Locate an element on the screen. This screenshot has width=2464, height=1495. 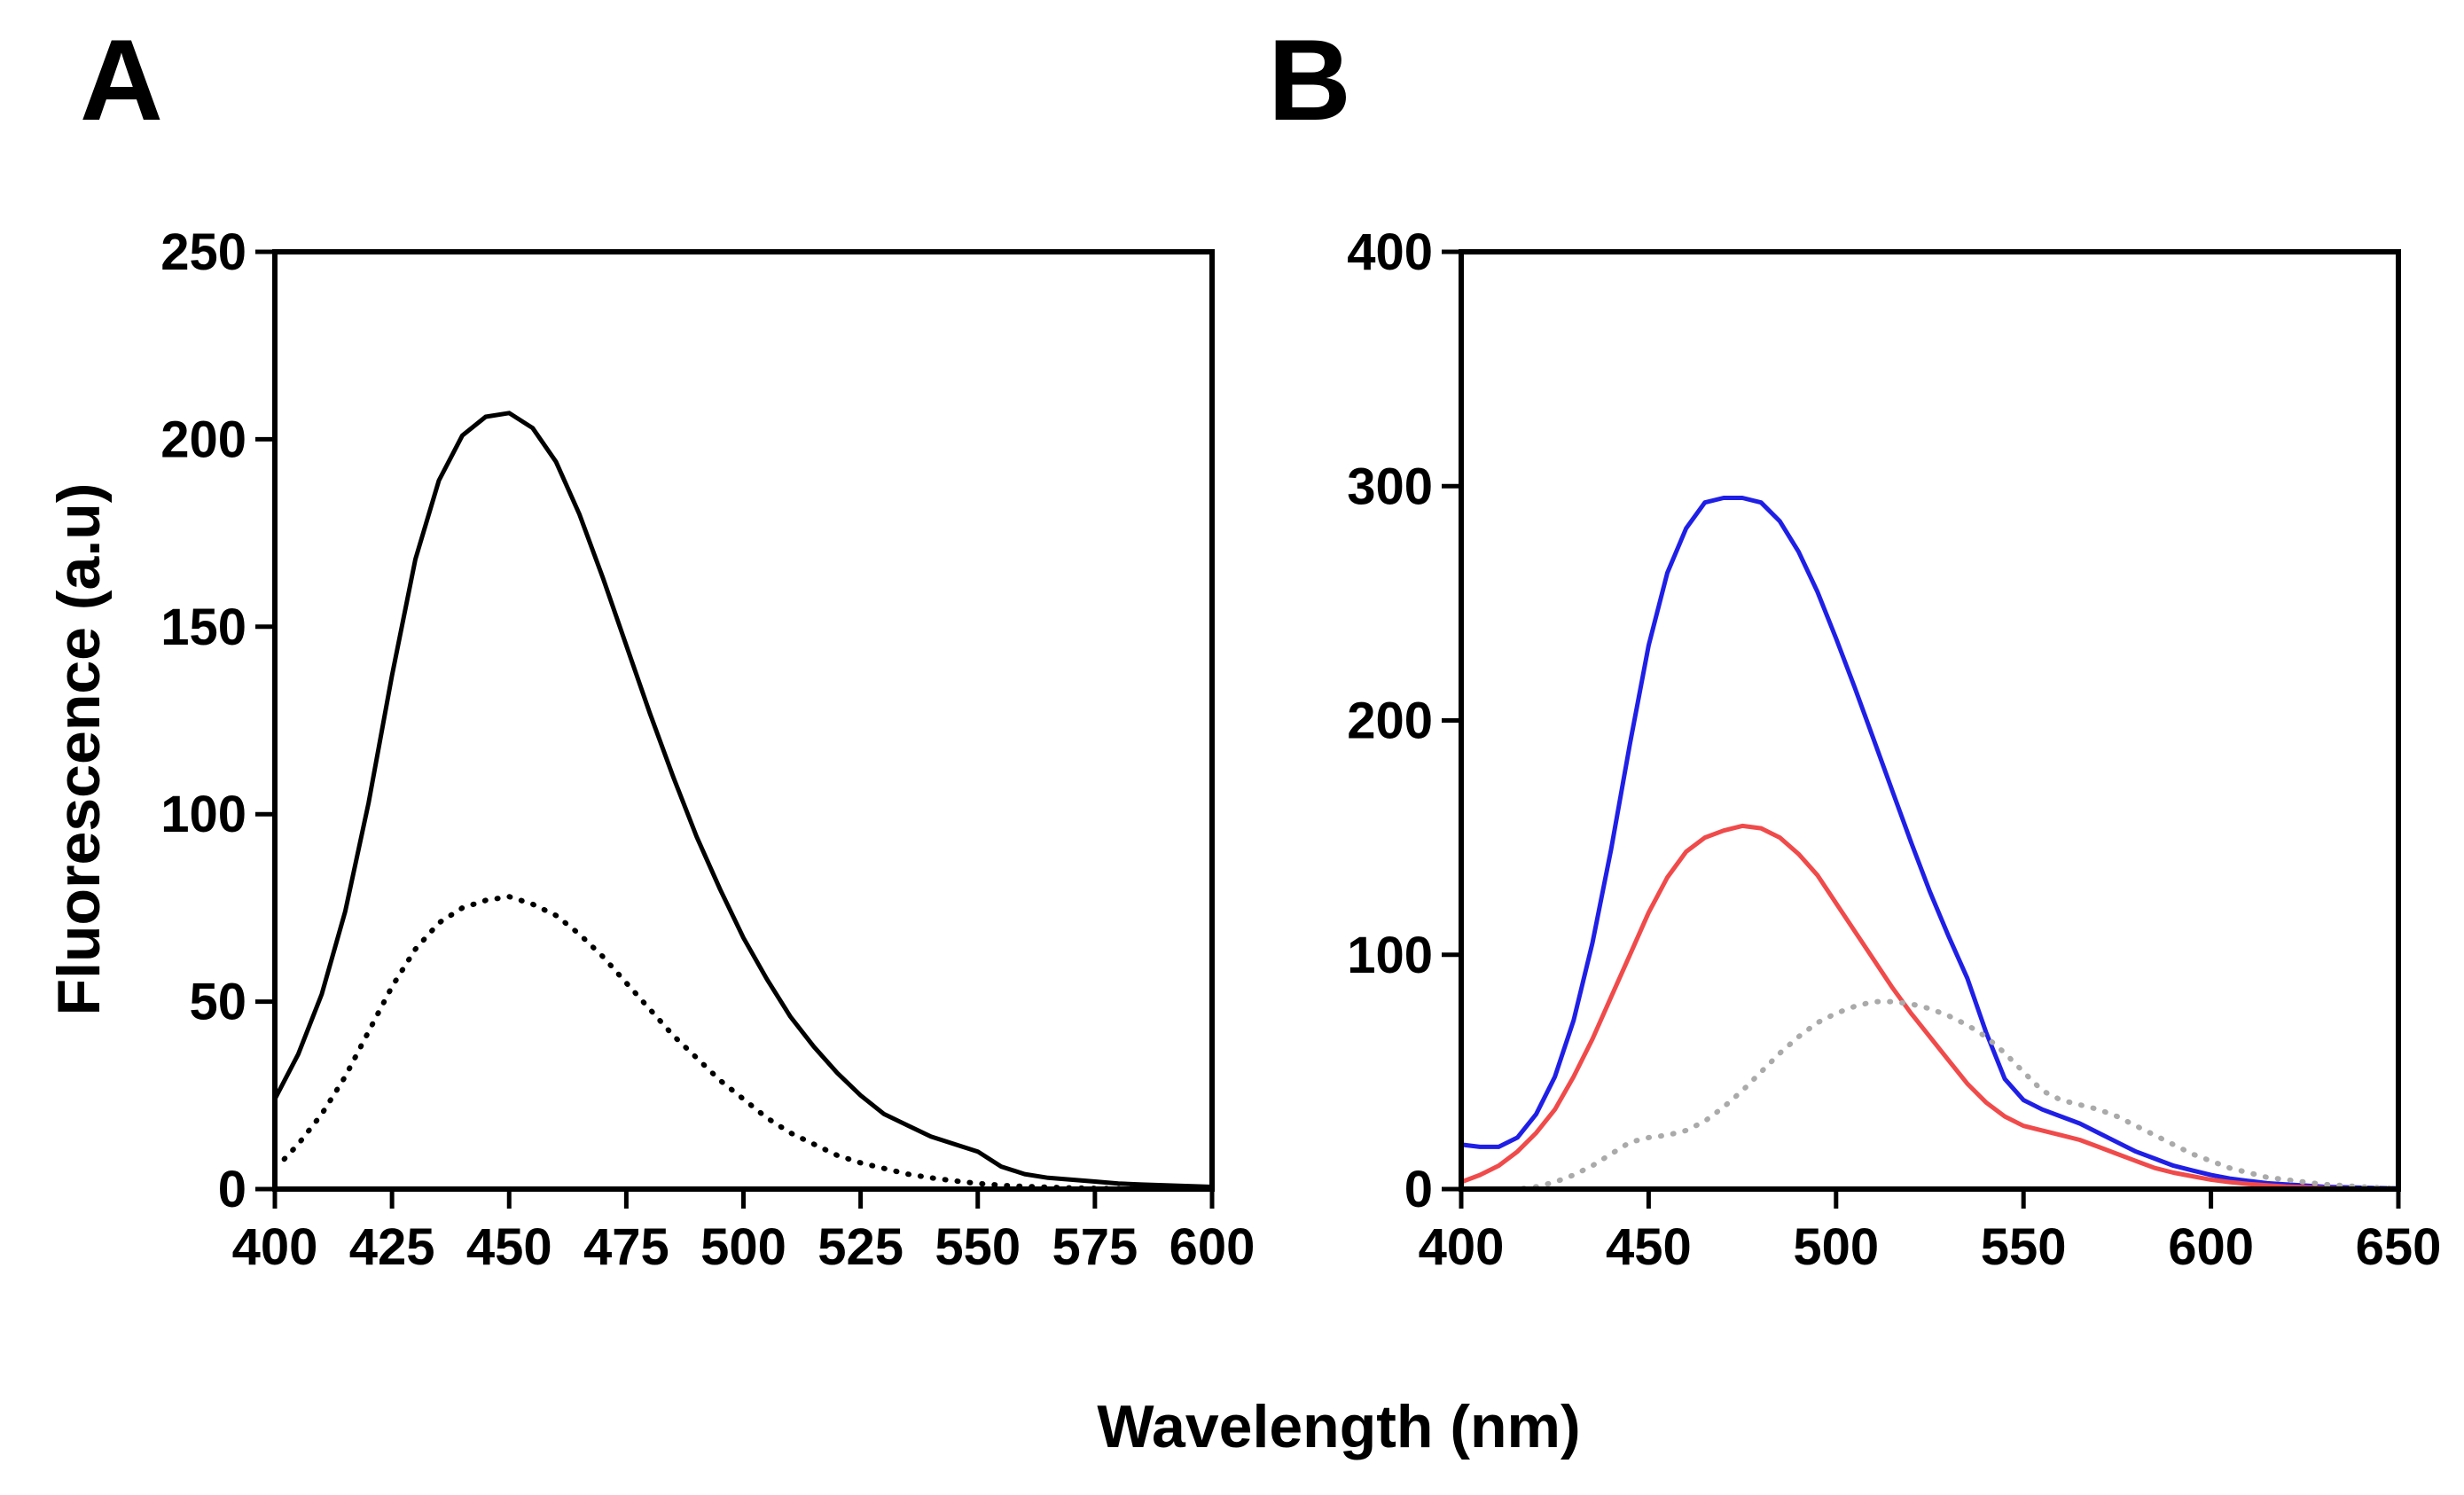
y-tick-label-b-400: 400 is located at coordinates (1390, 252).